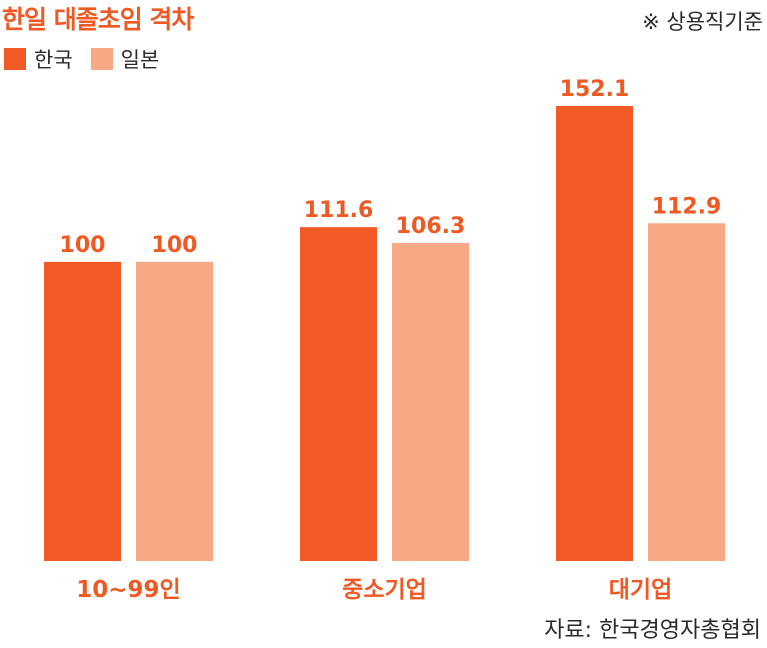 This screenshot has height=648, width=767. Describe the element at coordinates (640, 590) in the screenshot. I see `category-label-2: 대기업` at that location.